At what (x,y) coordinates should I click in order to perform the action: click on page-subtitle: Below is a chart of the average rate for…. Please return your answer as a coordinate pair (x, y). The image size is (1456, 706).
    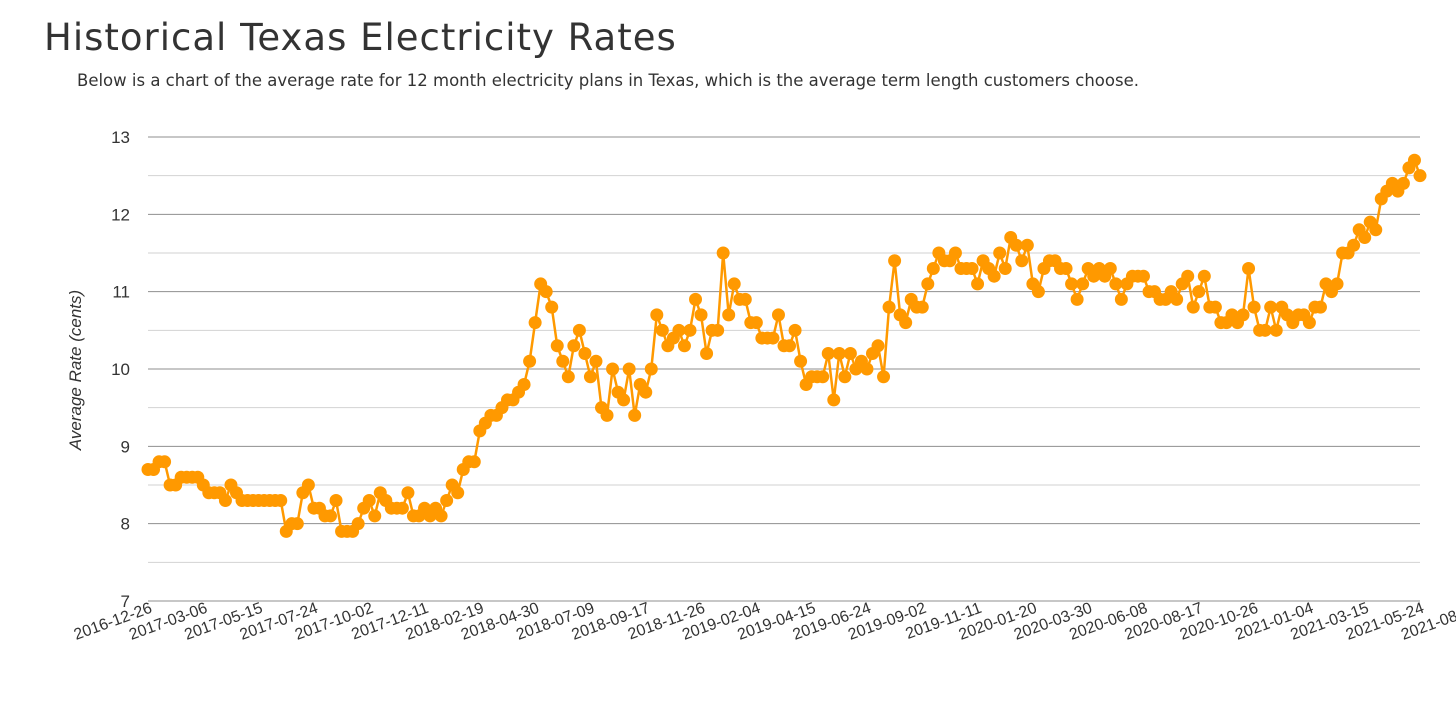
    Looking at the image, I should click on (608, 80).